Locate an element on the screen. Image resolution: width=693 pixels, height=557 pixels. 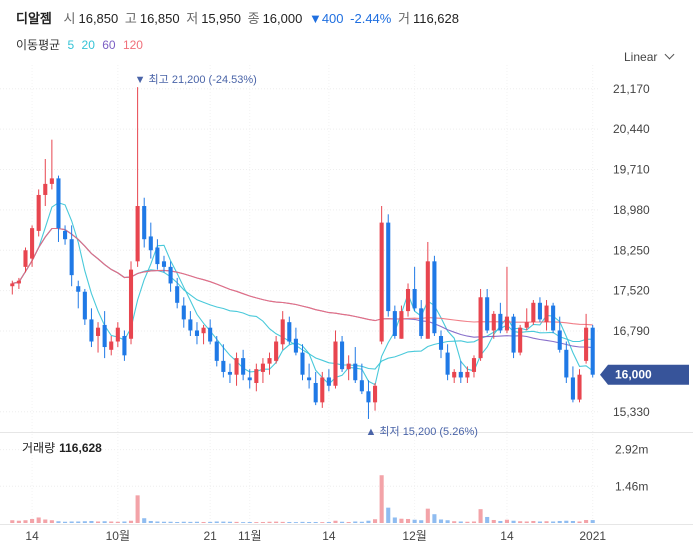
scale-select: Linear is located at coordinates (649, 56).